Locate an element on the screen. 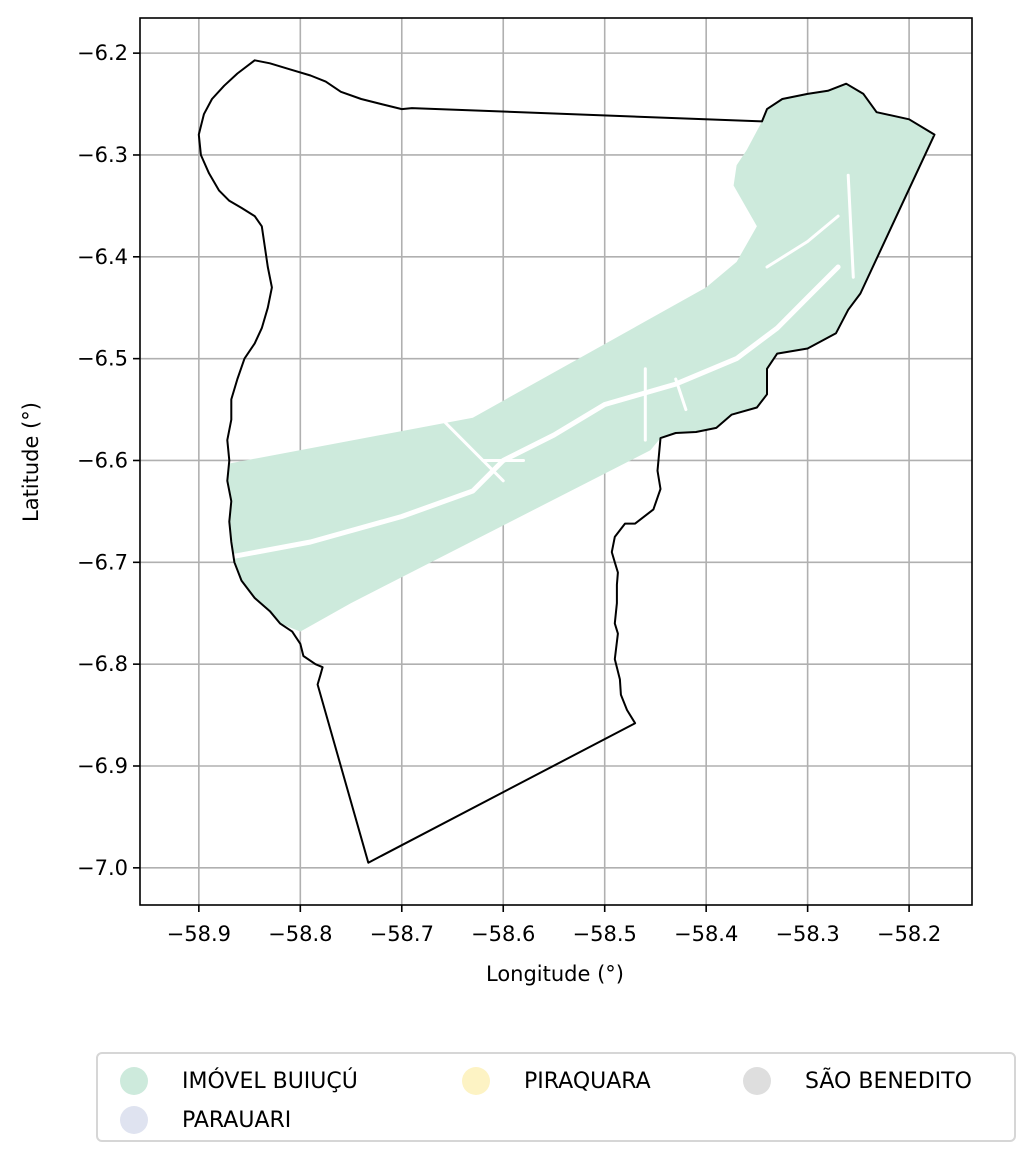 This screenshot has height=1163, width=1035. y-tick-label: −6.2 is located at coordinates (102, 53).